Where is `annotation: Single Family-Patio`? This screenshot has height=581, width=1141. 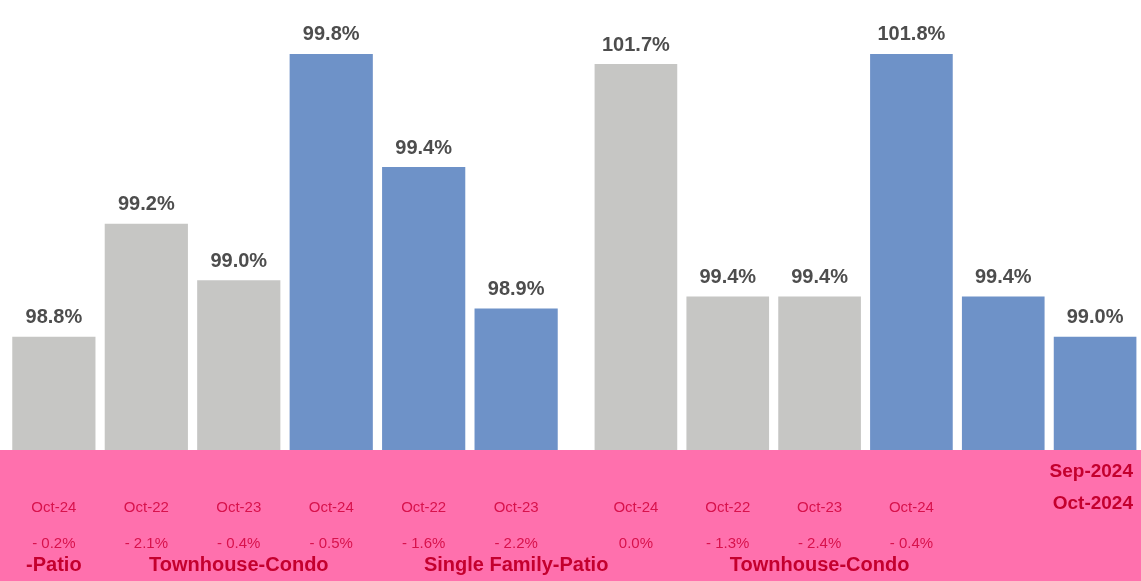
annotation: Single Family-Patio is located at coordinates (516, 564).